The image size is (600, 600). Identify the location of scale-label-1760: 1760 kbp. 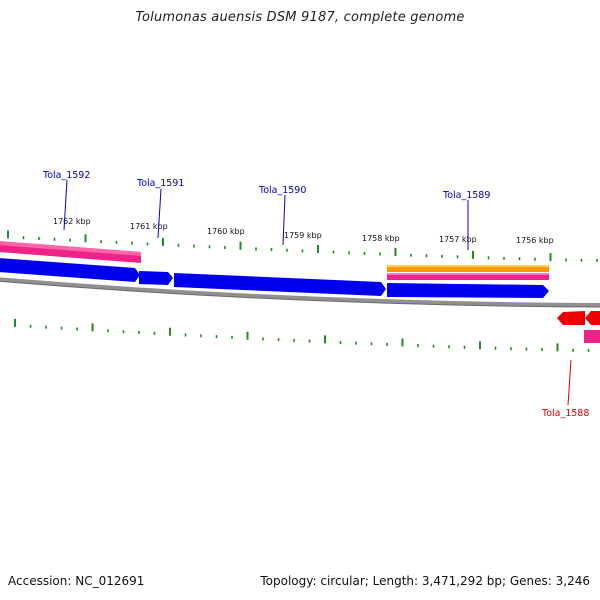
(226, 231).